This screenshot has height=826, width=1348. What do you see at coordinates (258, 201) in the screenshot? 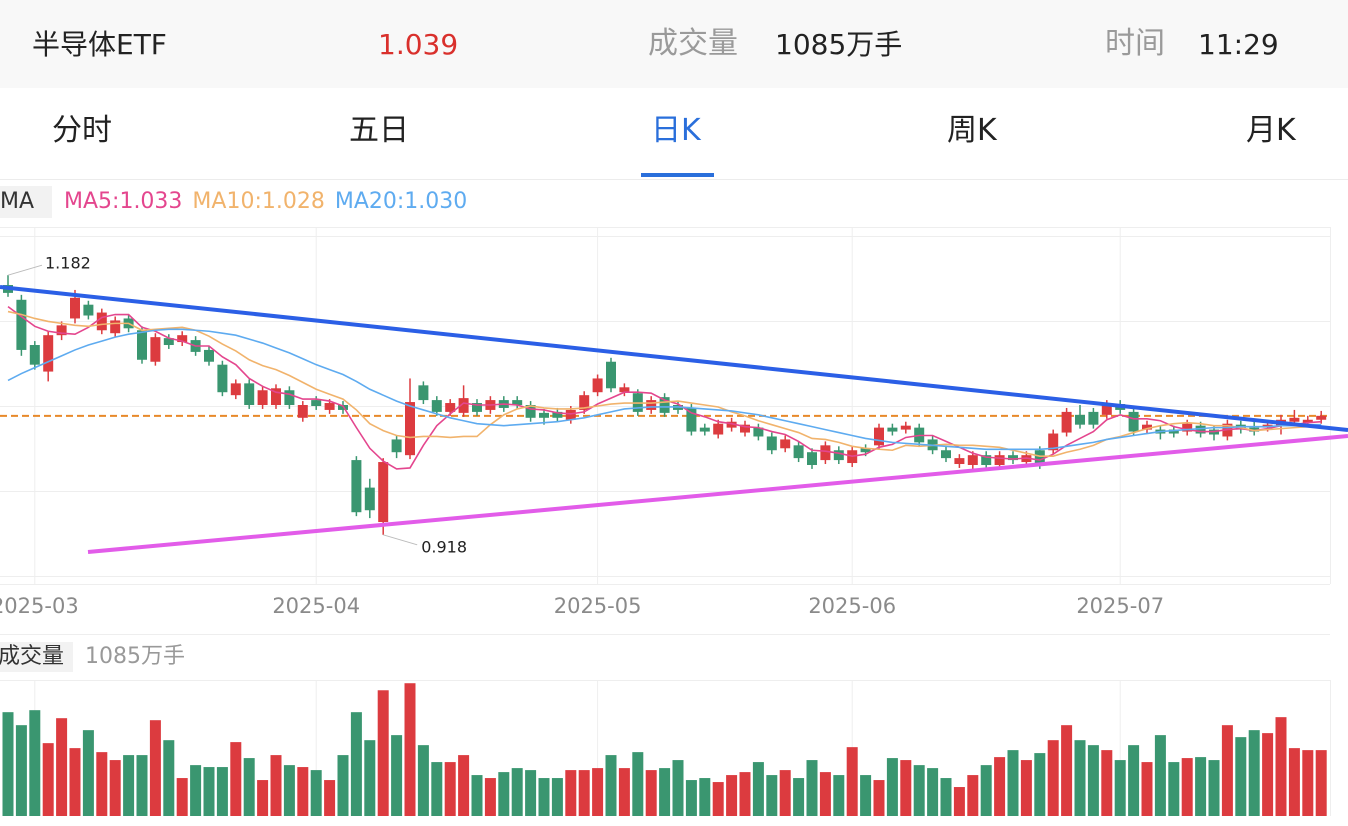
I see `legend-entry: MA10:1.028` at bounding box center [258, 201].